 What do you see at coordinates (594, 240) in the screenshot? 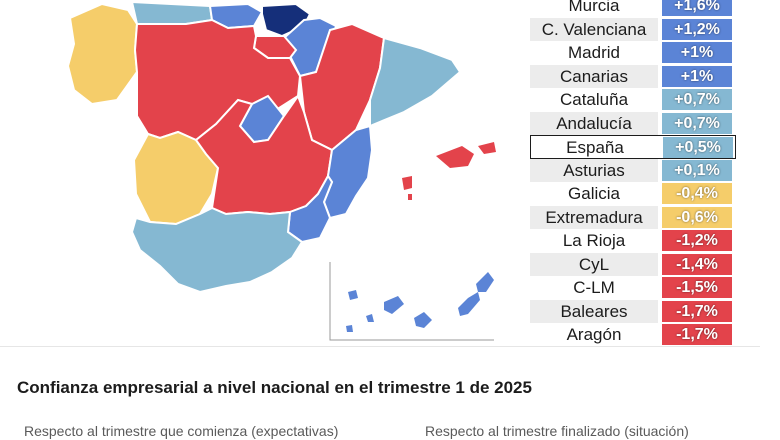
I see `region-name: La Rioja` at bounding box center [594, 240].